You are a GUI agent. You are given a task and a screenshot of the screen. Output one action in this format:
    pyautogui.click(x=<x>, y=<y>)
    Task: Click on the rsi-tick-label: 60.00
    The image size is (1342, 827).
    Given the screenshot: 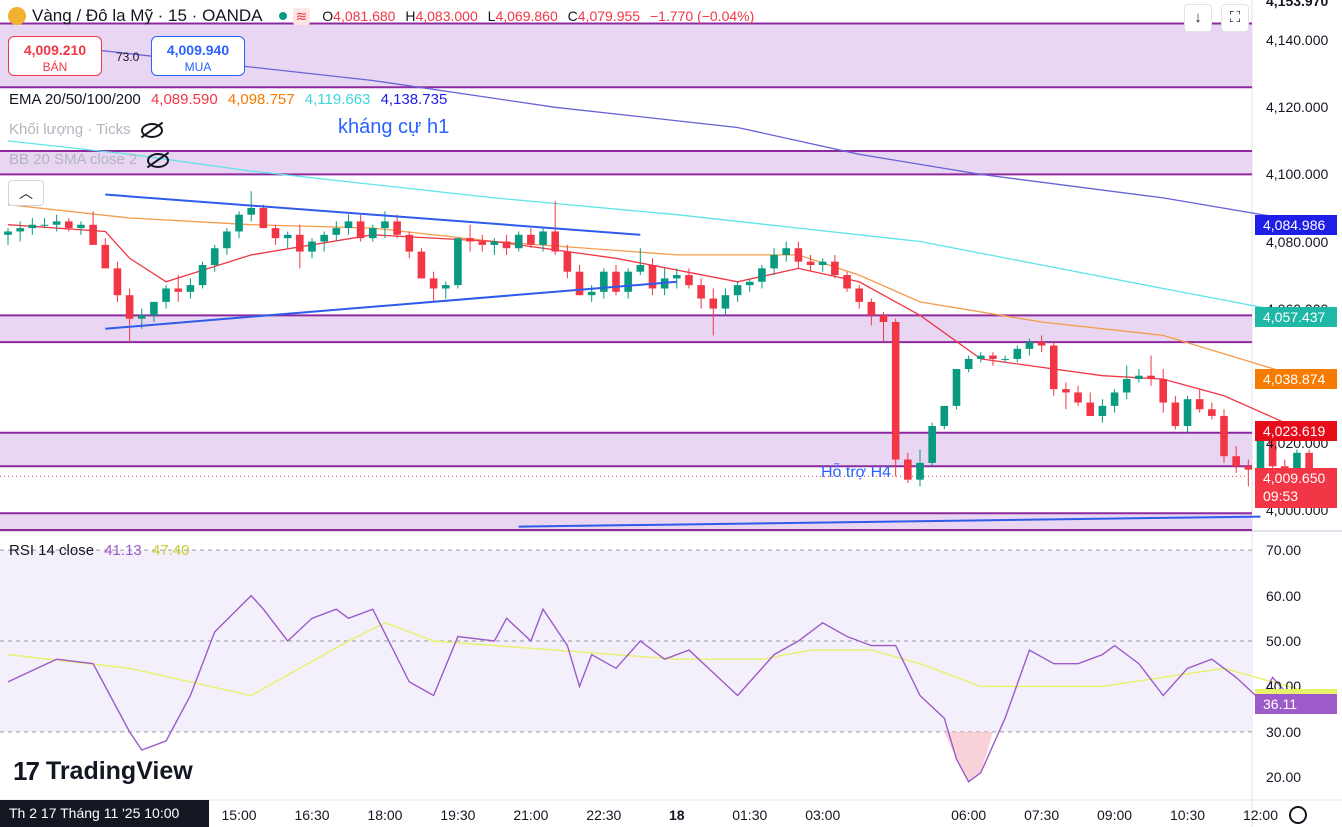 What is the action you would take?
    pyautogui.click(x=1284, y=595)
    